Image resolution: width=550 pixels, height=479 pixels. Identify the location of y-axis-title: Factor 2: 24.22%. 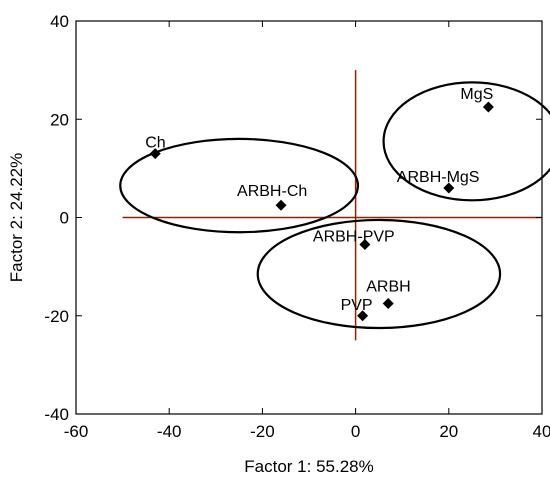
(16, 217).